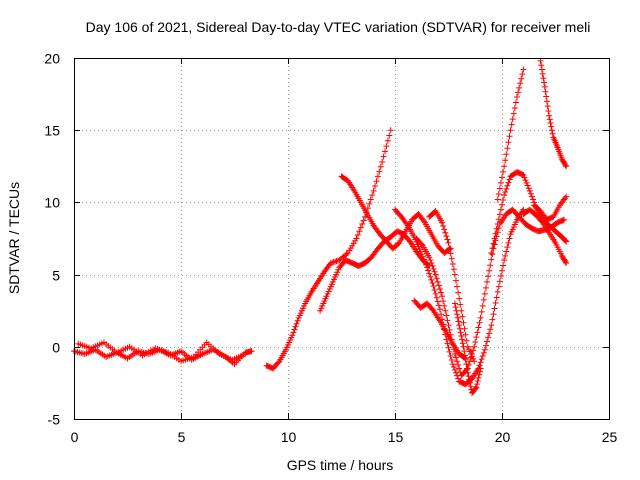 The image size is (640, 480). Describe the element at coordinates (52, 131) in the screenshot. I see `y-tick-label: 15` at that location.